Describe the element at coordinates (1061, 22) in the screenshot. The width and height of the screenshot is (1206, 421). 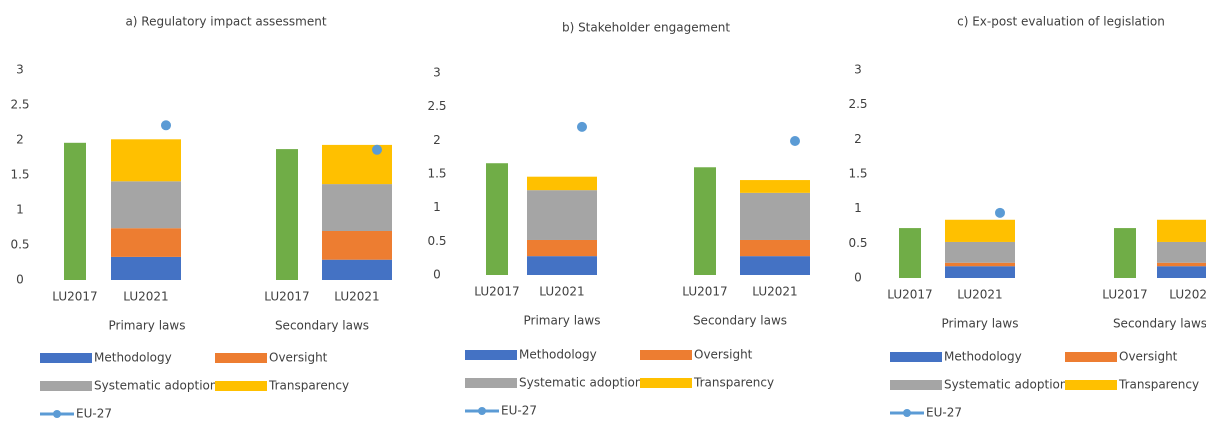
I see `chart-title: c) Ex-post evaluation of legislation` at that location.